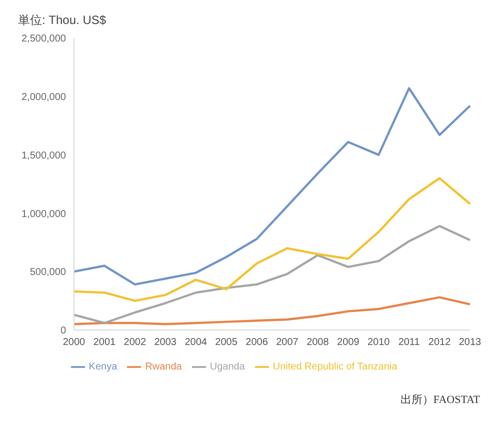  I want to click on x-tick-label: 2001, so click(104, 342).